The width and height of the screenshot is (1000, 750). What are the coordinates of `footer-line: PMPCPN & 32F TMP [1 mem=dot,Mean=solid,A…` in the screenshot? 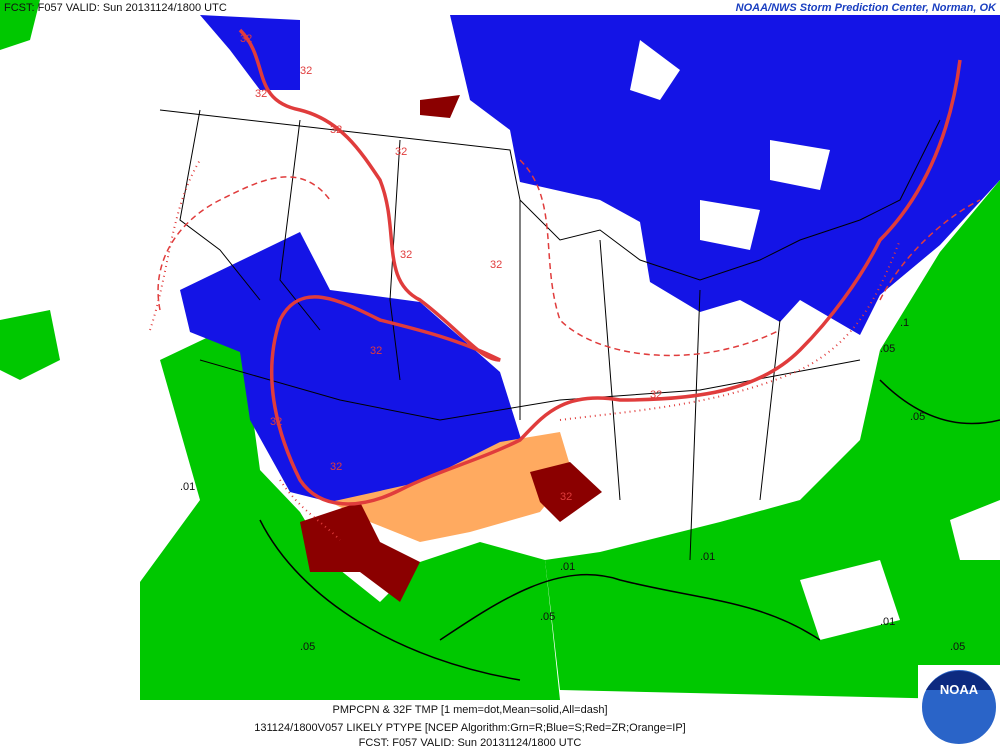 It's located at (469, 710).